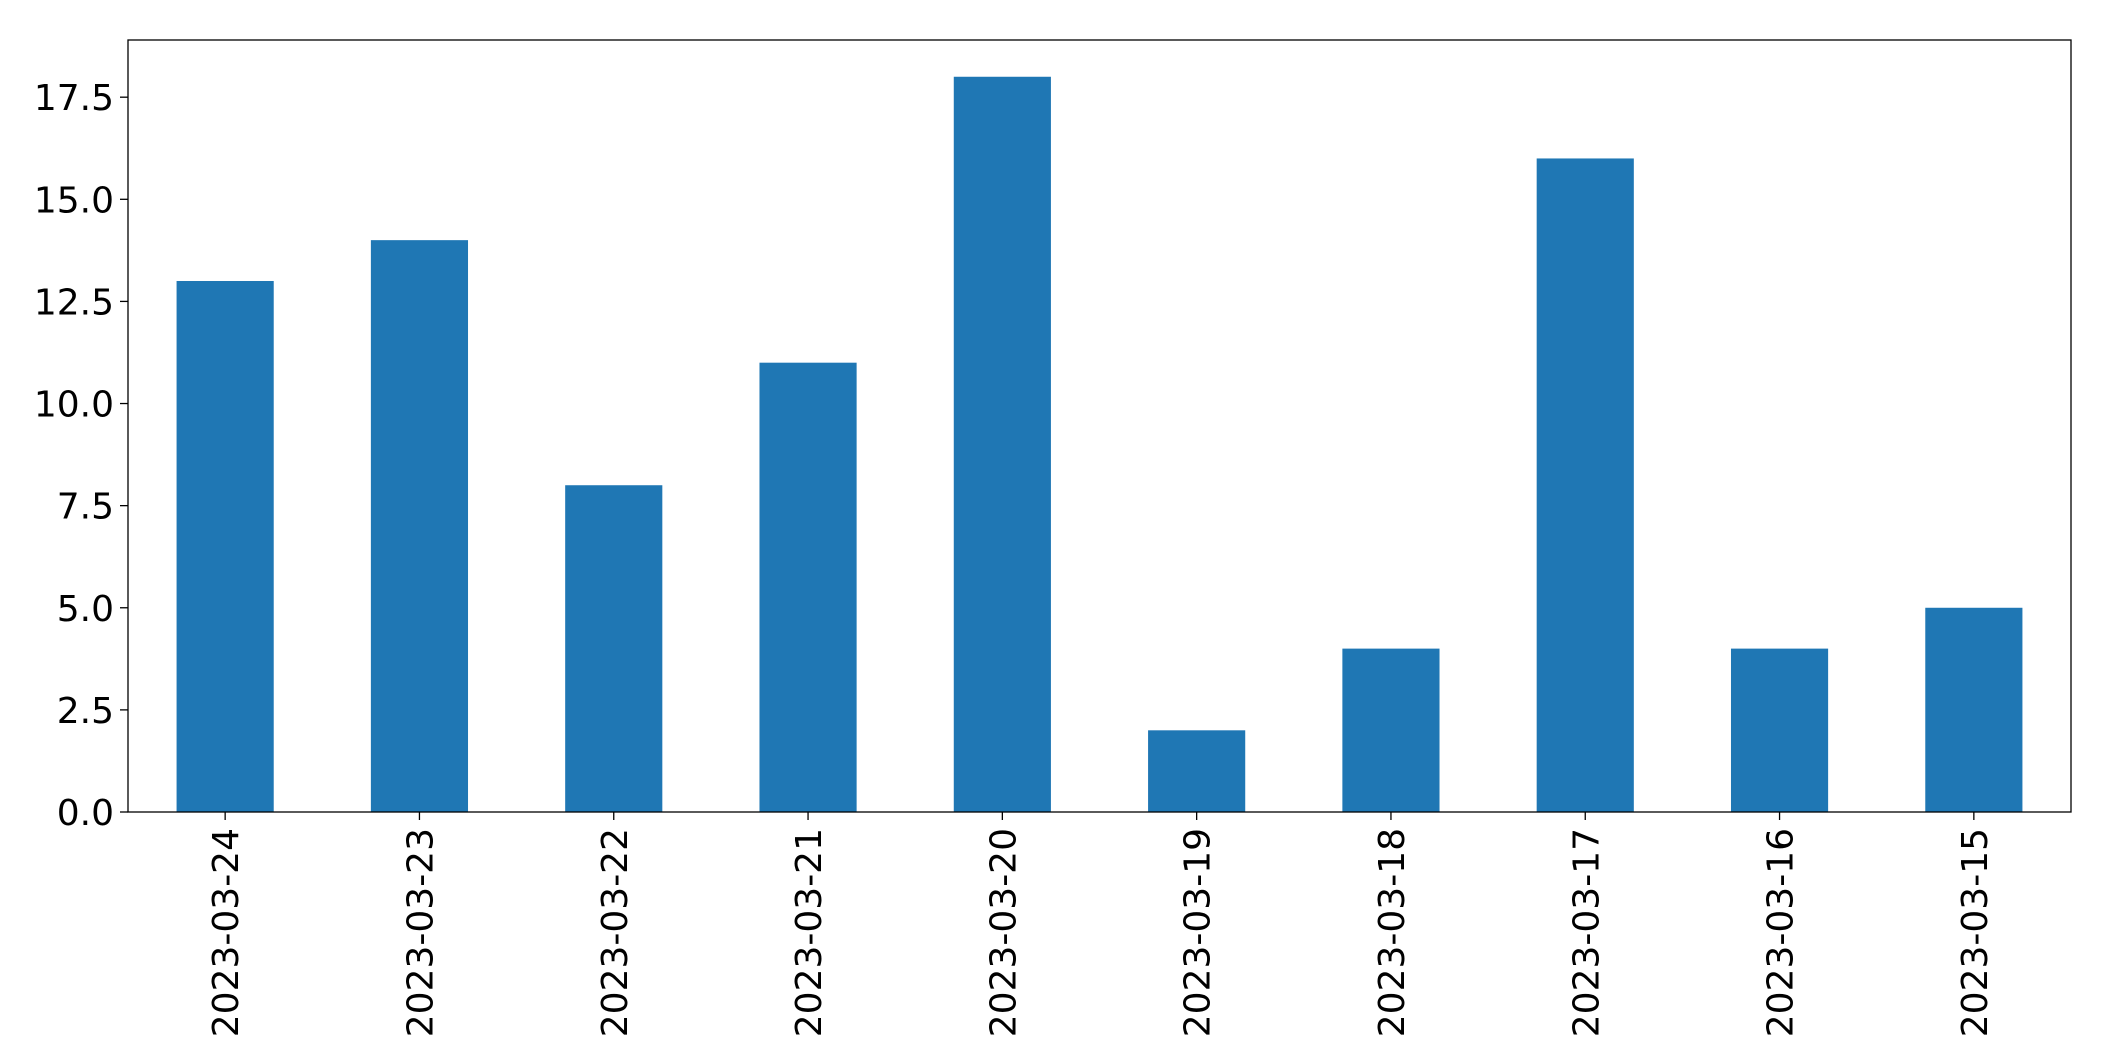 This screenshot has height=1061, width=2104. I want to click on x-tick-label: 2023-03-19, so click(1198, 932).